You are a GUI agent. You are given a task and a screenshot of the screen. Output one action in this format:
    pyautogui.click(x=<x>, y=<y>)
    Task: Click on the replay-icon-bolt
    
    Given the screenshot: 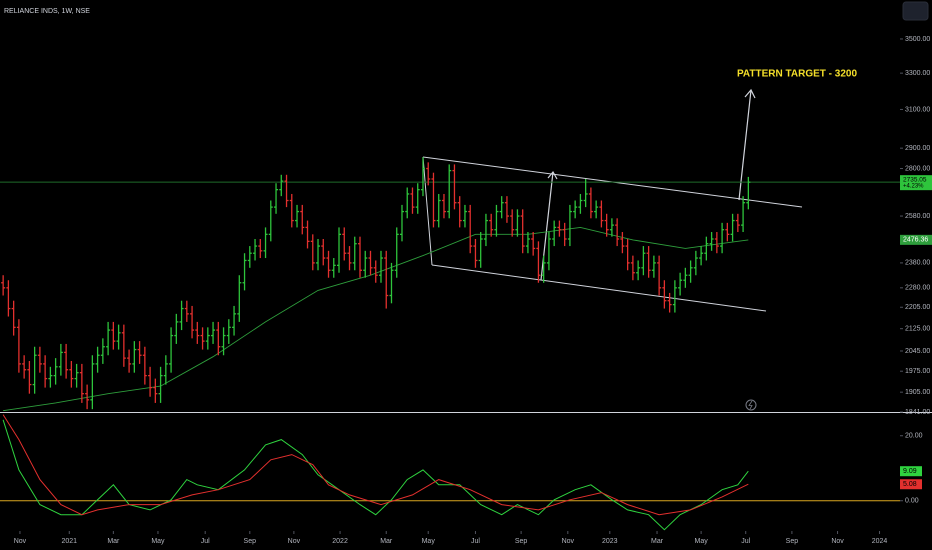 What is the action you would take?
    pyautogui.click(x=750, y=405)
    